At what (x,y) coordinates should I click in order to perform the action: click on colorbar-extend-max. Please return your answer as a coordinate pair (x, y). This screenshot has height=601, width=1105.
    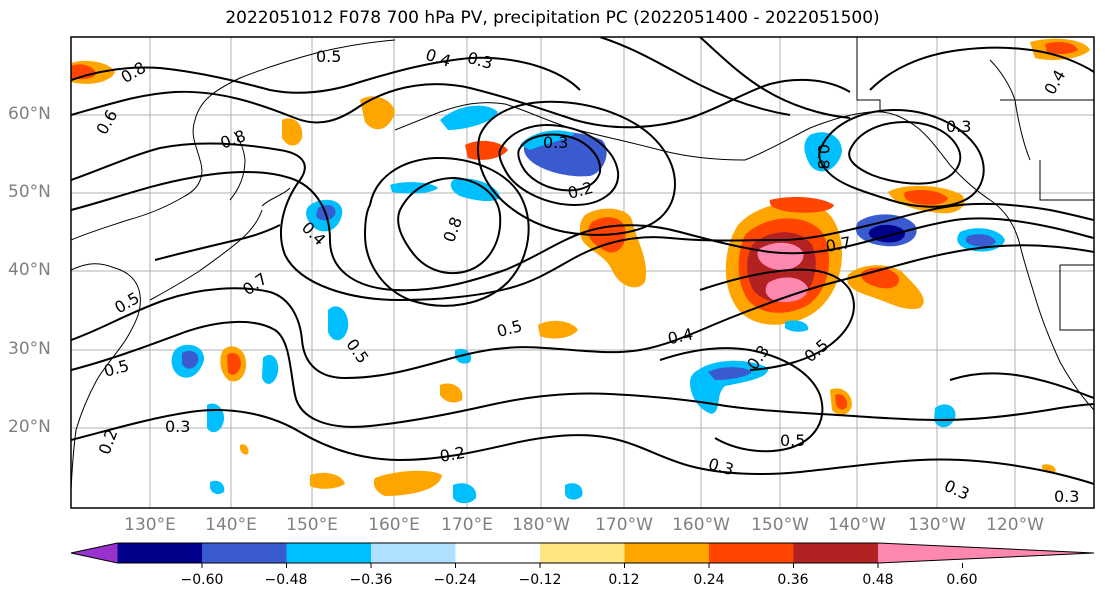
    Looking at the image, I should click on (986, 553).